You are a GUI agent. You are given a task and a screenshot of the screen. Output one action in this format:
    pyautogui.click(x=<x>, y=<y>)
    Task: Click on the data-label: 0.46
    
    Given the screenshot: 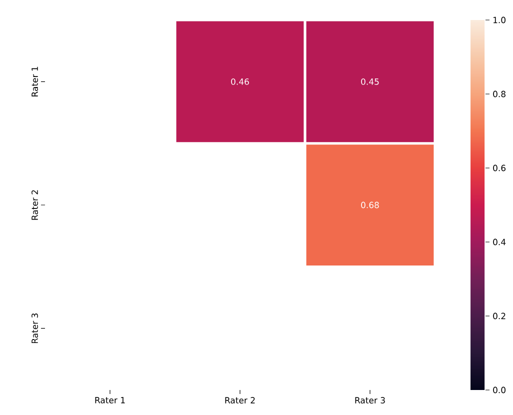 What is the action you would take?
    pyautogui.click(x=240, y=81)
    